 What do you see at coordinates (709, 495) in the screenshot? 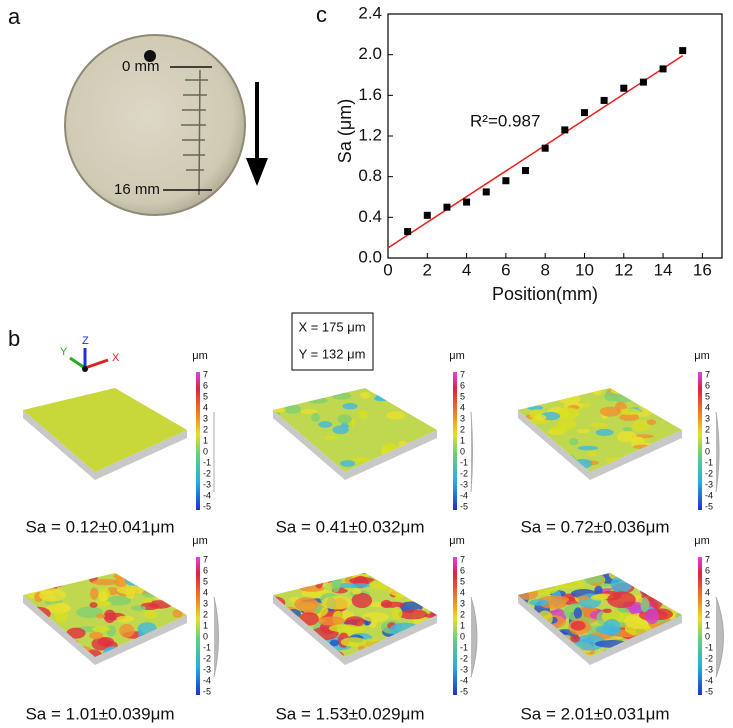
I see `colorbar-tick-label: -4` at bounding box center [709, 495].